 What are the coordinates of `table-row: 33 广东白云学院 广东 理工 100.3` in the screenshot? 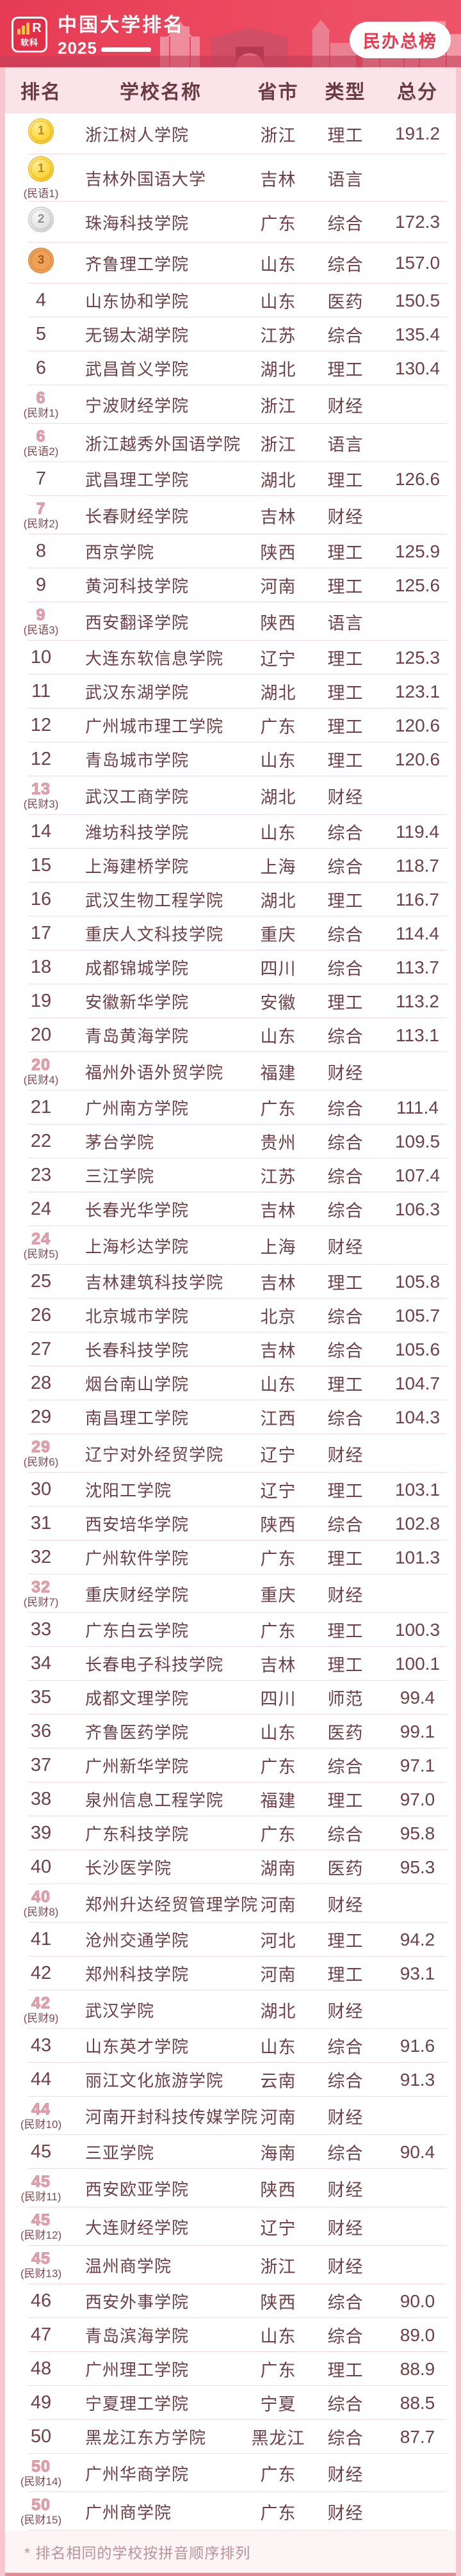 It's located at (230, 1630).